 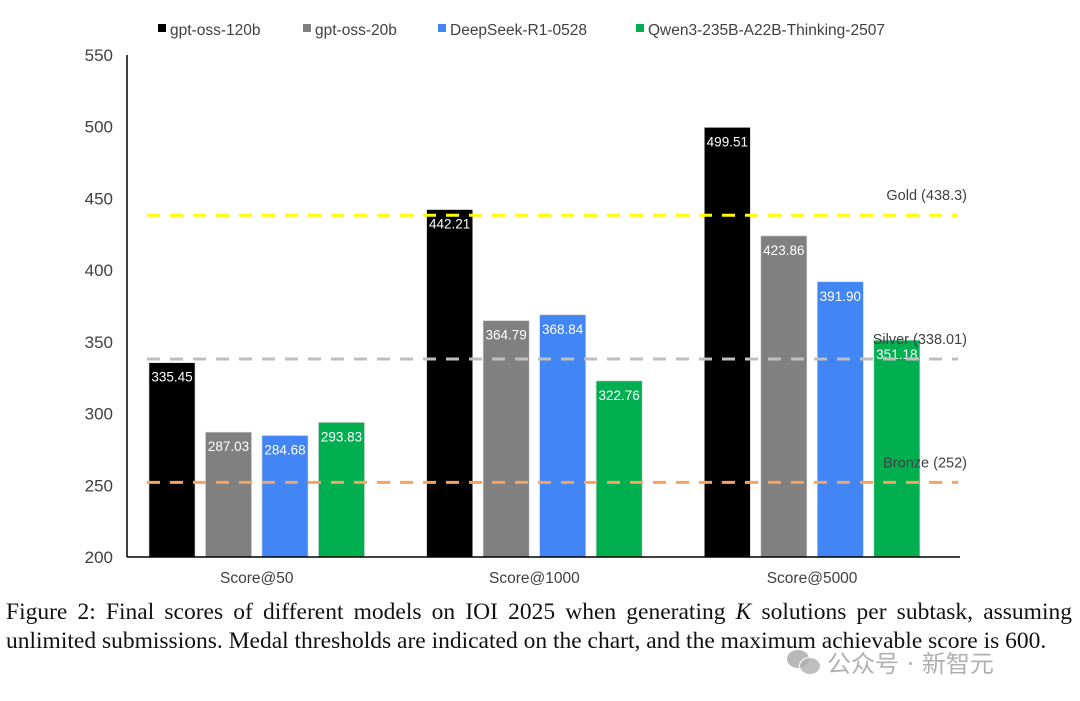 I want to click on data-label: 293.83, so click(x=341, y=436).